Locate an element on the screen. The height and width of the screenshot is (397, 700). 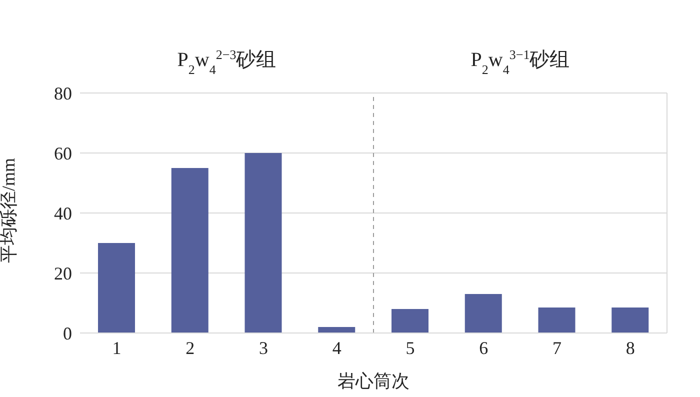
x-tick-label: 1 is located at coordinates (117, 348).